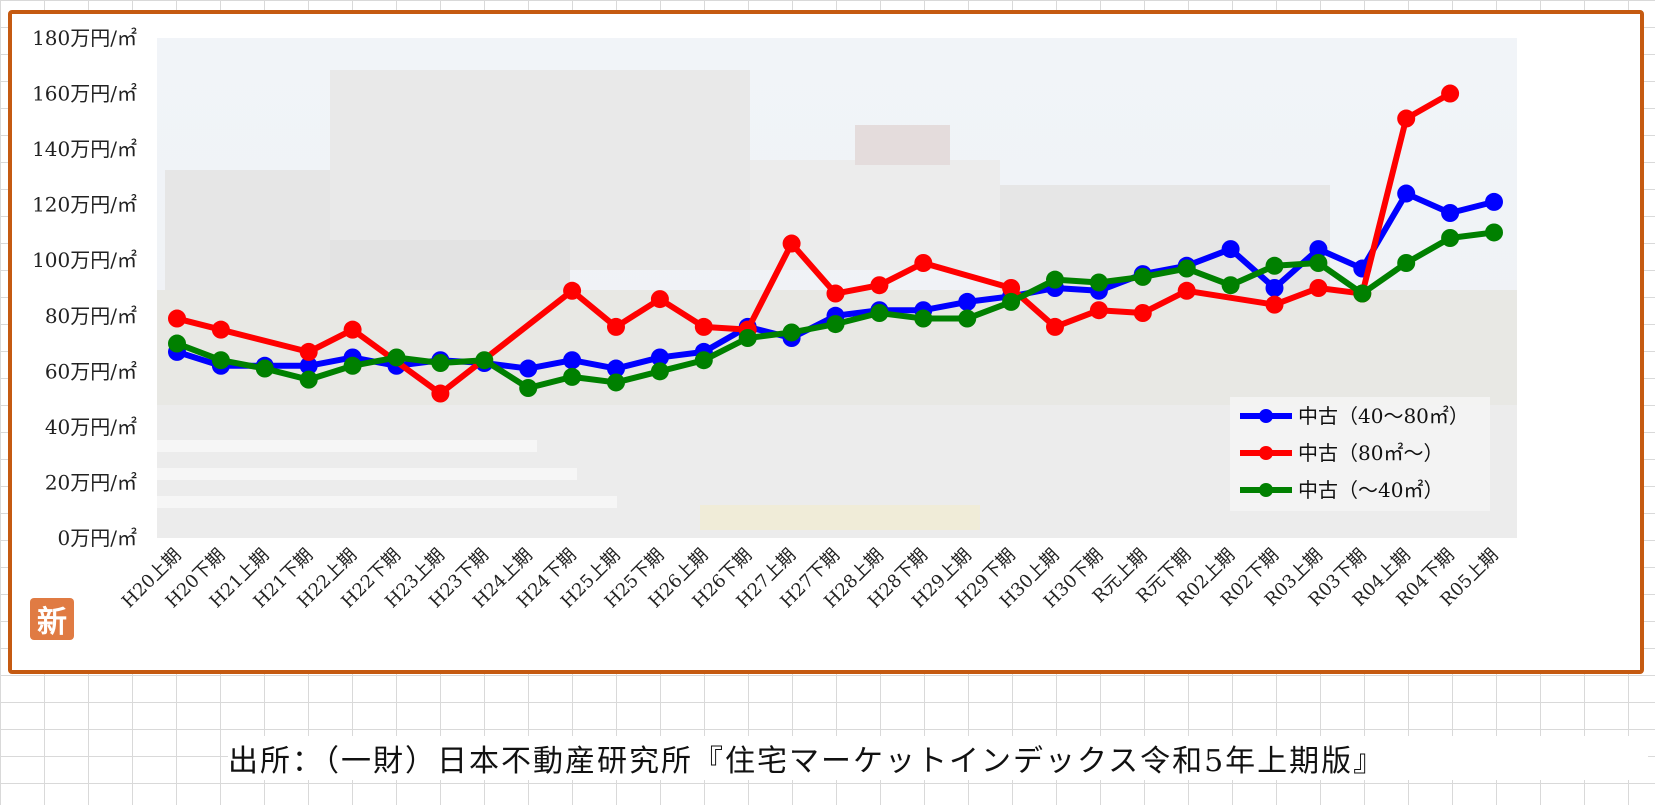 Image resolution: width=1655 pixels, height=805 pixels. What do you see at coordinates (91, 316) in the screenshot?
I see `y-tick-label: 80万円/㎡` at bounding box center [91, 316].